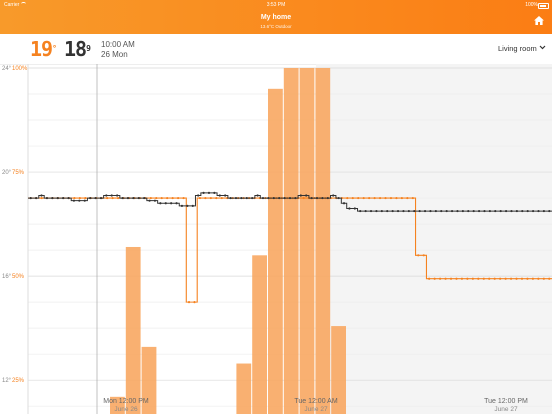 The height and width of the screenshot is (414, 552). Describe the element at coordinates (517, 48) in the screenshot. I see `room-selector-label: Living room` at that location.